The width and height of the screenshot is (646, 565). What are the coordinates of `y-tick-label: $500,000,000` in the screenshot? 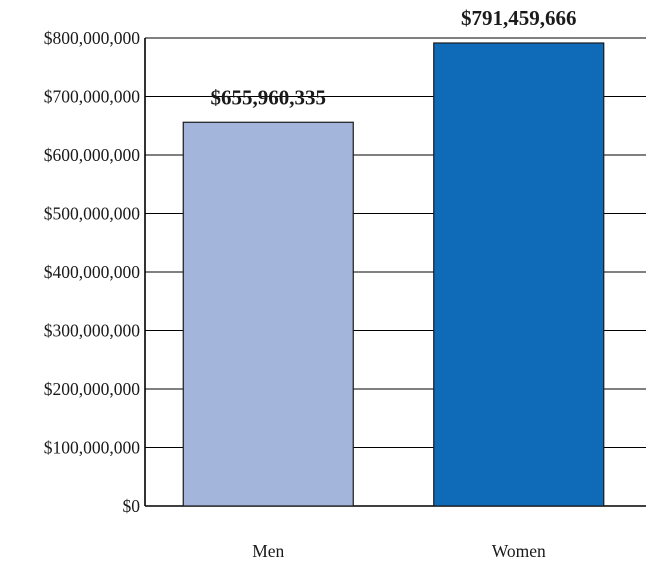 It's located at (92, 214).